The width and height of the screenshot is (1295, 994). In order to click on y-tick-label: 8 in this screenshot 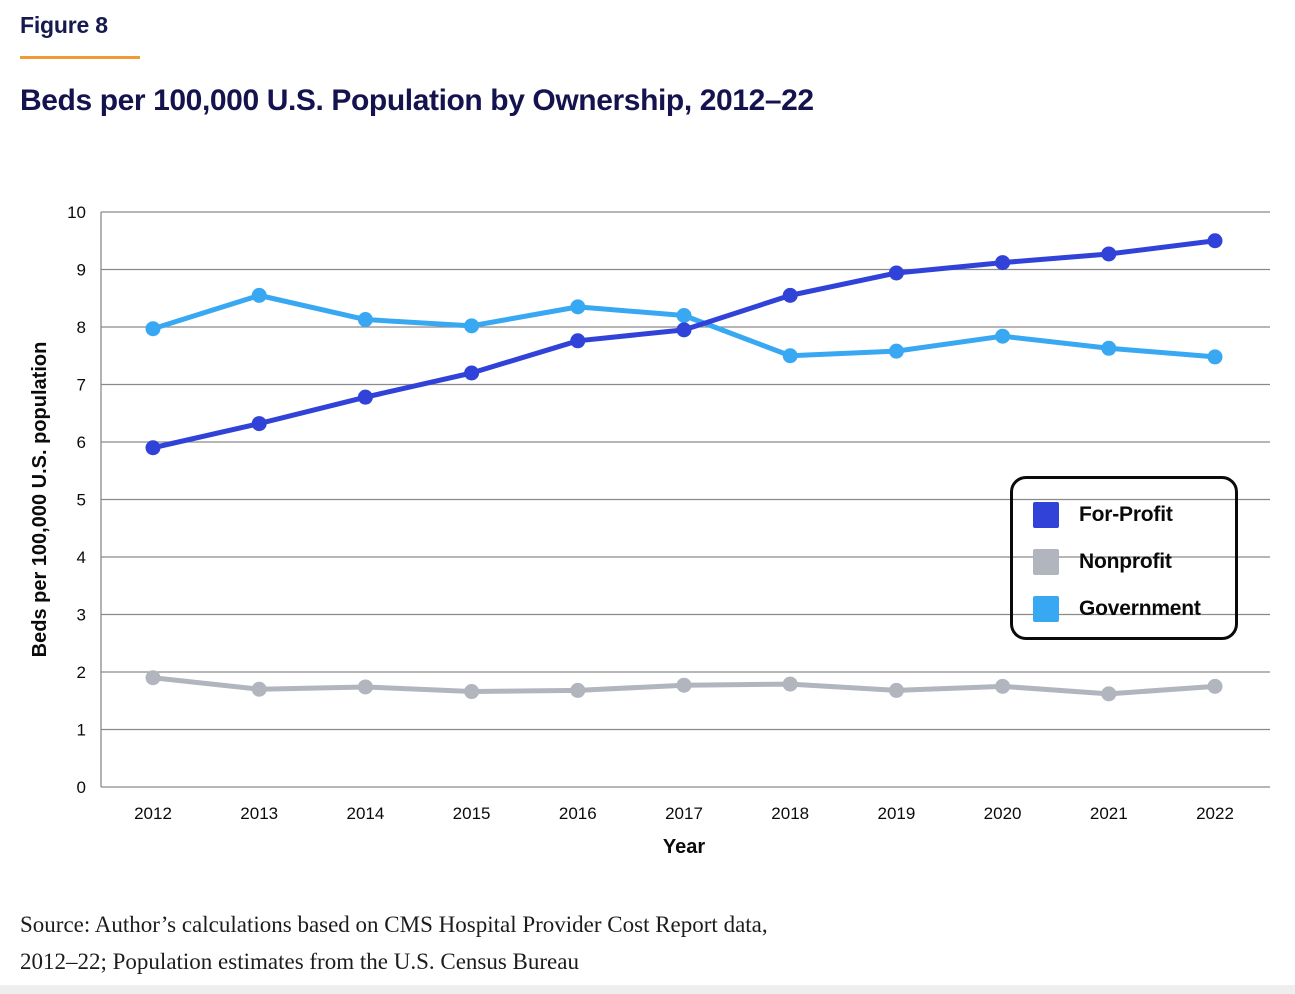, I will do `click(81, 327)`.